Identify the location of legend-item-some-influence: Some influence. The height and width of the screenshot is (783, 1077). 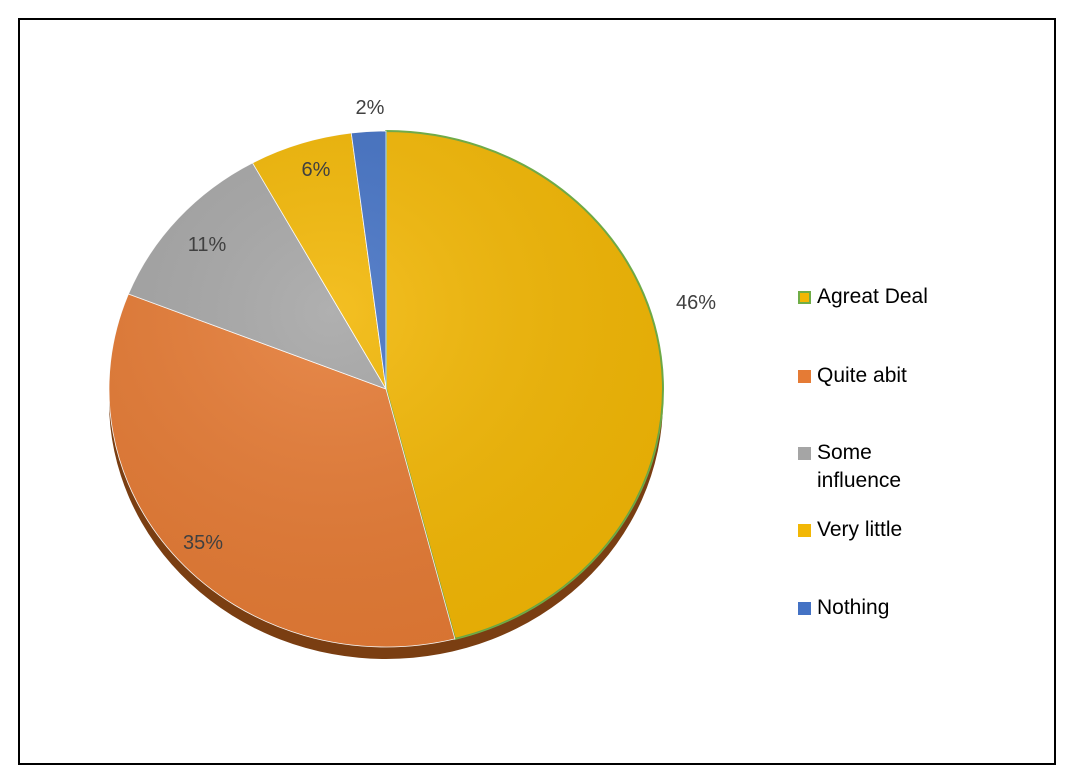
(850, 467).